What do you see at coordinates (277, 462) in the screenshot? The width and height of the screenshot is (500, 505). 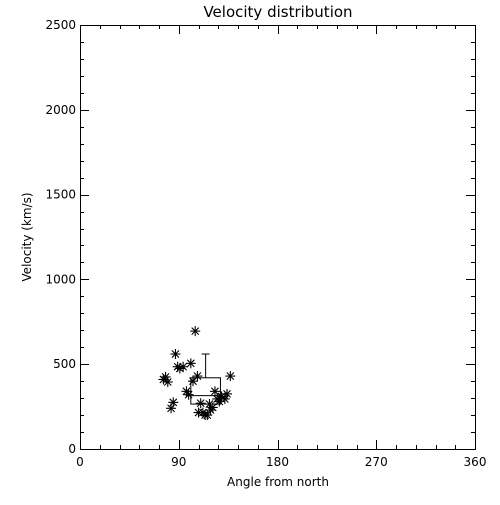 I see `x-tick-label: 180` at bounding box center [277, 462].